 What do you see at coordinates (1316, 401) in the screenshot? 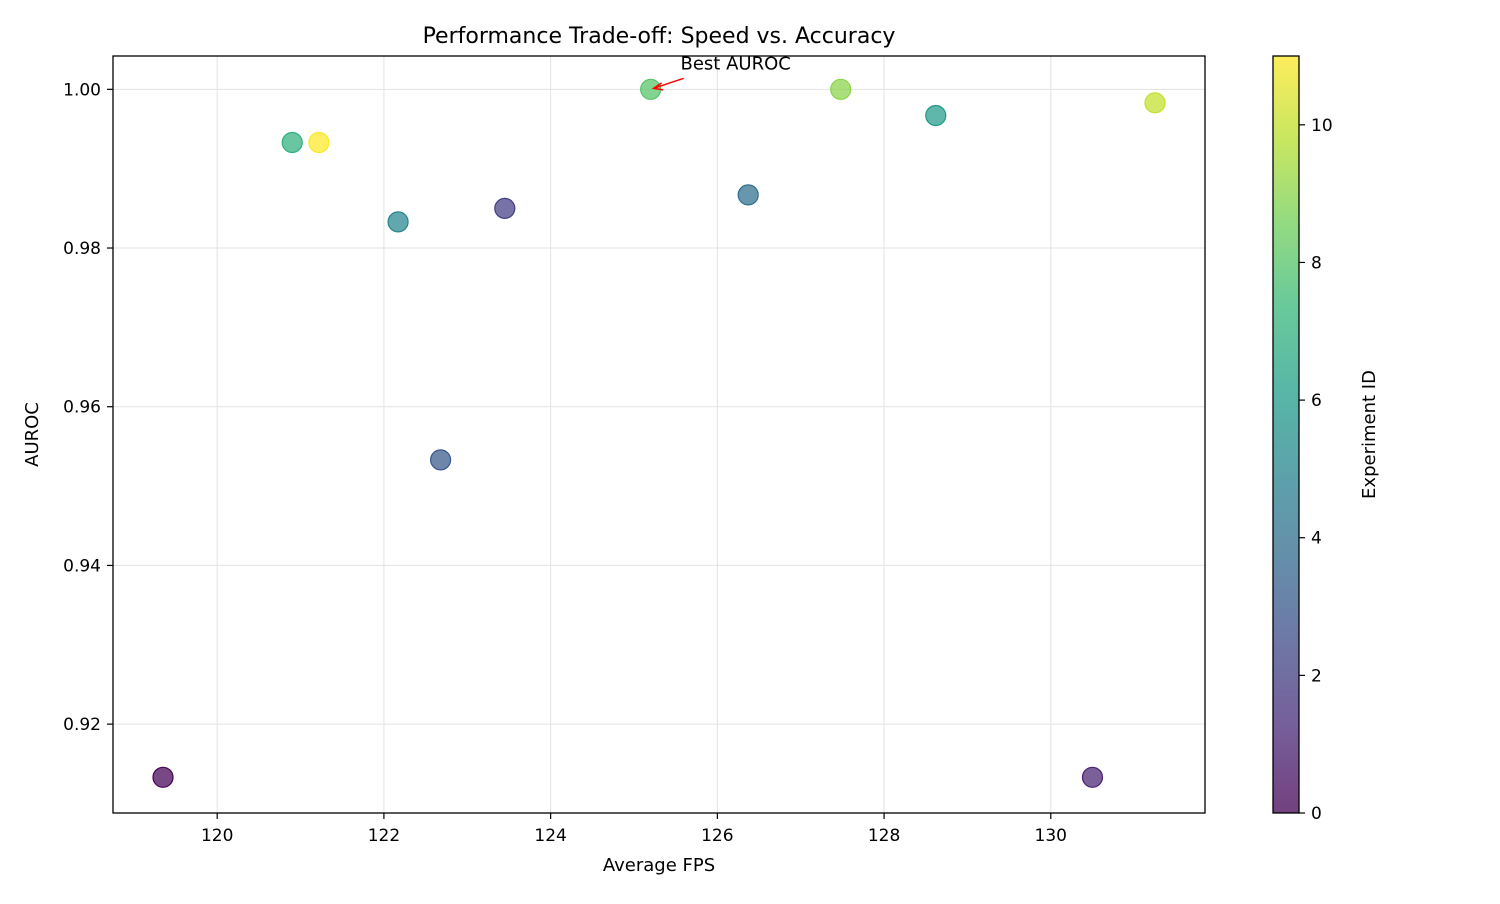
I see `colorbar-tick-label: 6` at bounding box center [1316, 401].